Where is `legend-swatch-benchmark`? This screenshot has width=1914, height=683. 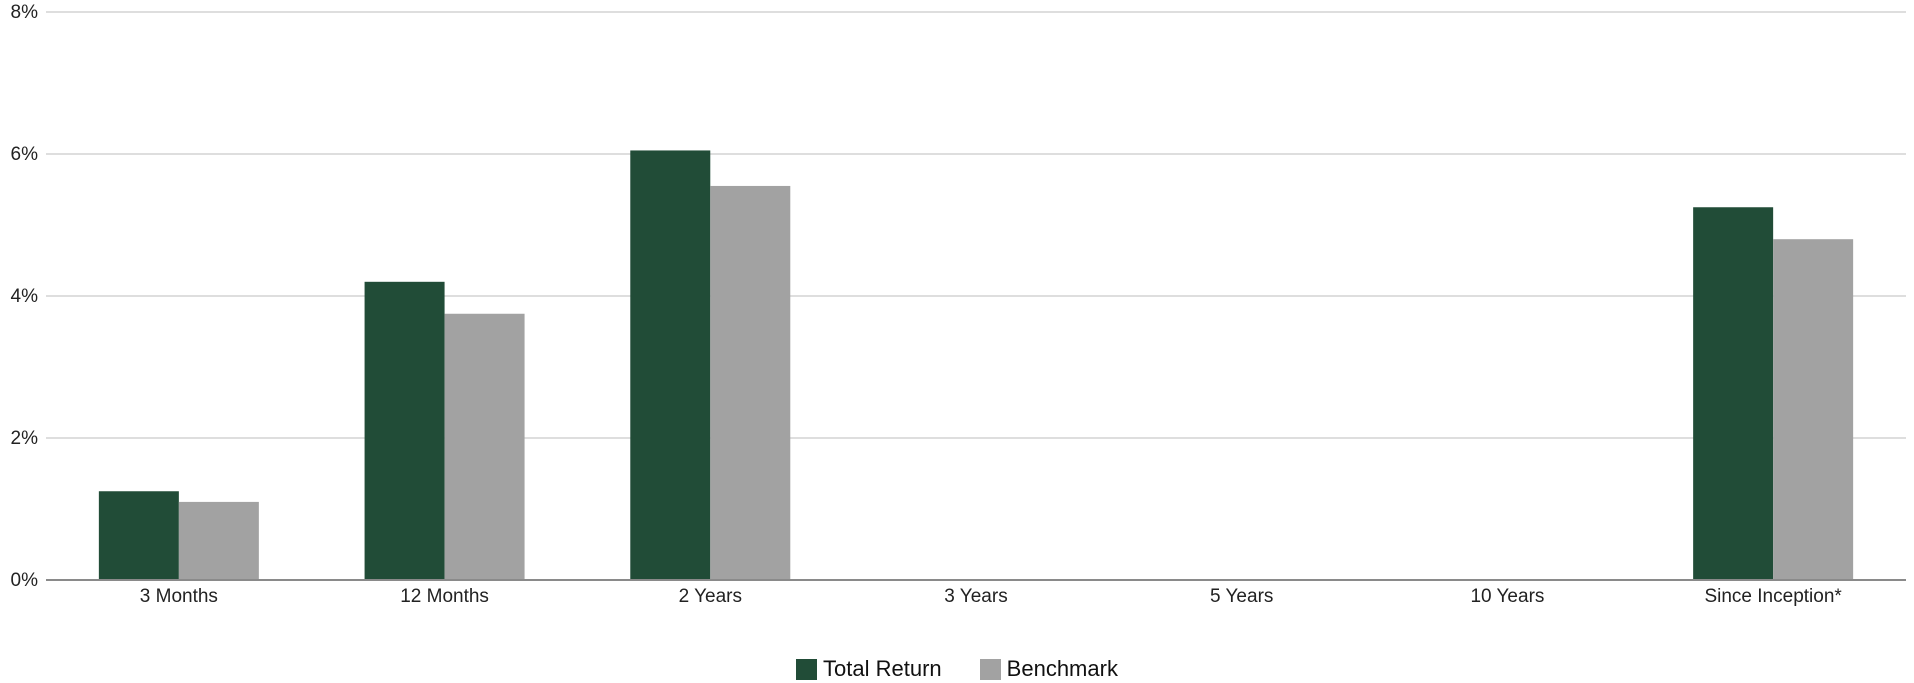 legend-swatch-benchmark is located at coordinates (990, 669).